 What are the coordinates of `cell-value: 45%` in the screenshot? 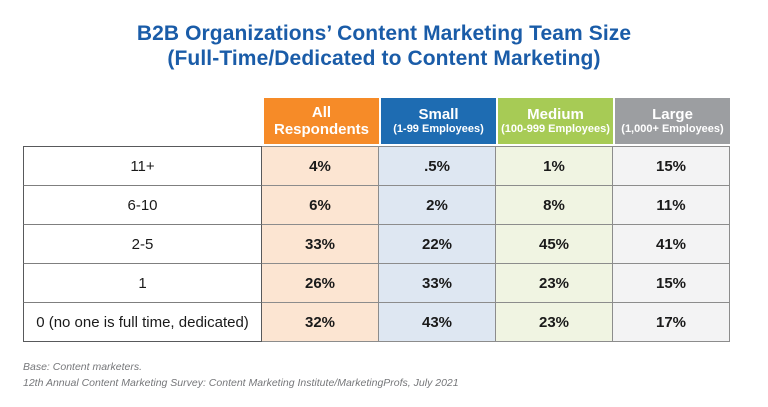 It's located at (554, 244).